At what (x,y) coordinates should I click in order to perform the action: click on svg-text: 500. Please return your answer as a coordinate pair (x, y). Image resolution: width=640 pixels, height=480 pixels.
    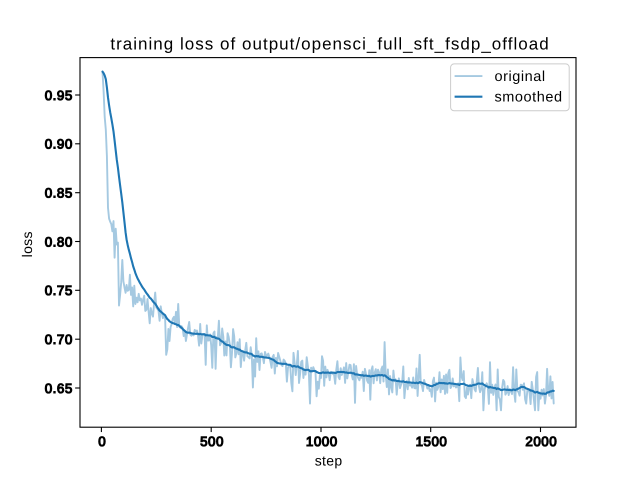
    Looking at the image, I should click on (212, 441).